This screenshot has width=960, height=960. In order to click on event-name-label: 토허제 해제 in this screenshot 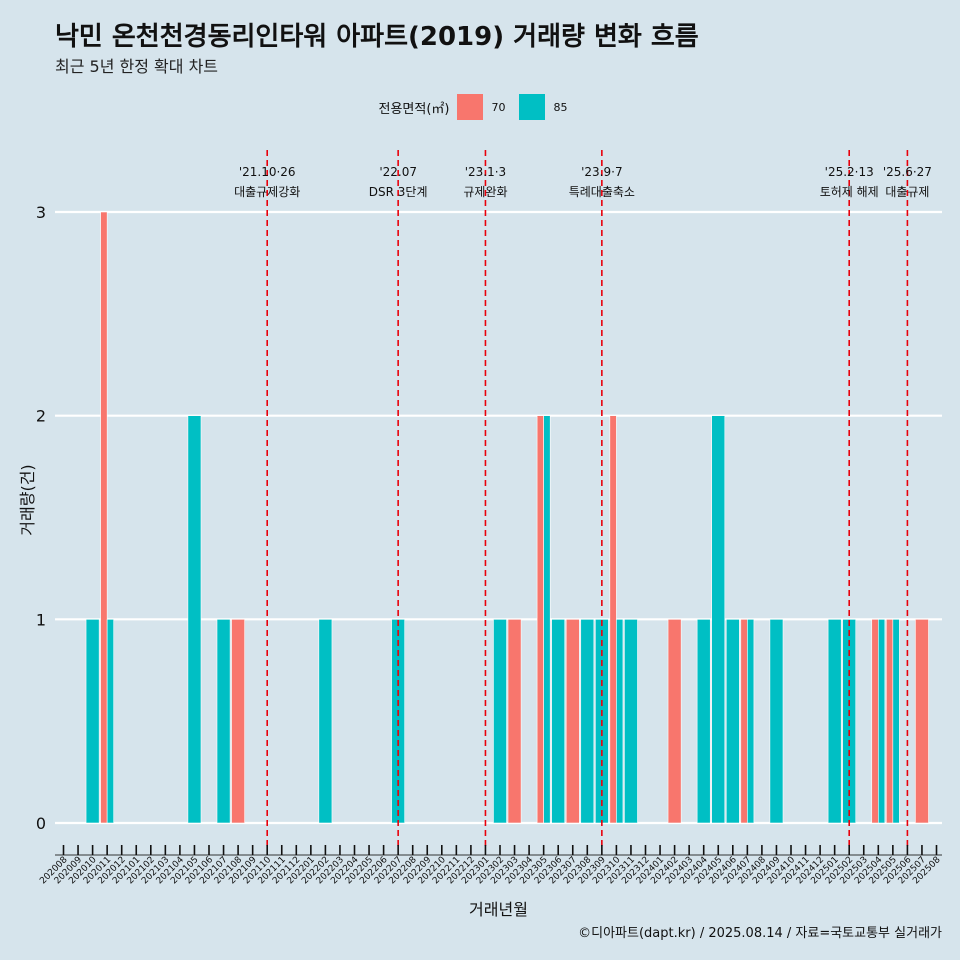, I will do `click(849, 192)`.